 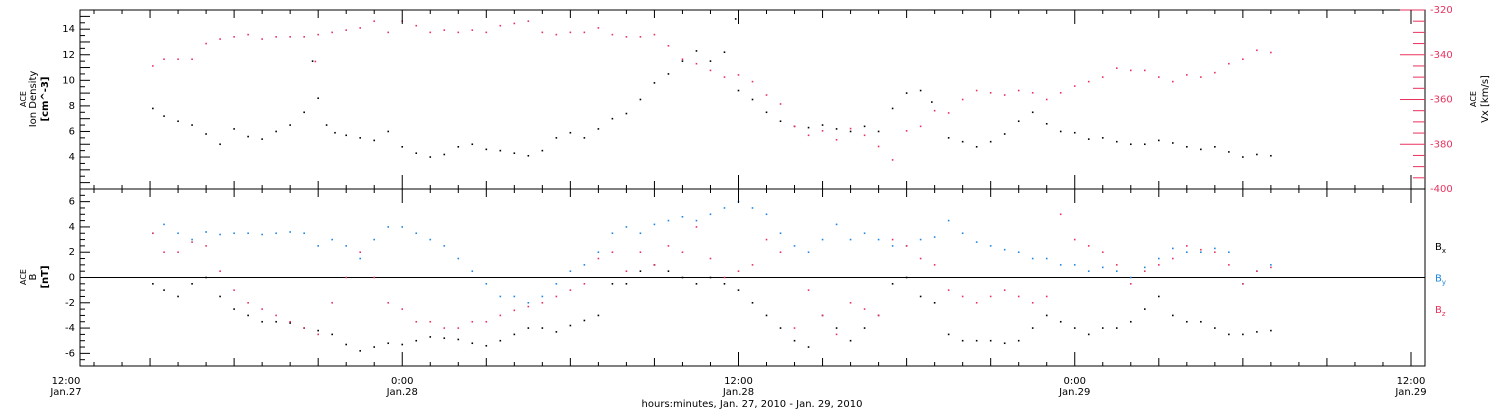 What do you see at coordinates (1075, 381) in the screenshot?
I see `x-tick-label: 0:00` at bounding box center [1075, 381].